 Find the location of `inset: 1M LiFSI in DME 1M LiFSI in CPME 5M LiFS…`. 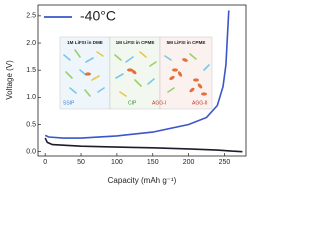

inset: 1M LiFSI in DME 1M LiFSI in CPME 5M LiFS… is located at coordinates (136, 73).